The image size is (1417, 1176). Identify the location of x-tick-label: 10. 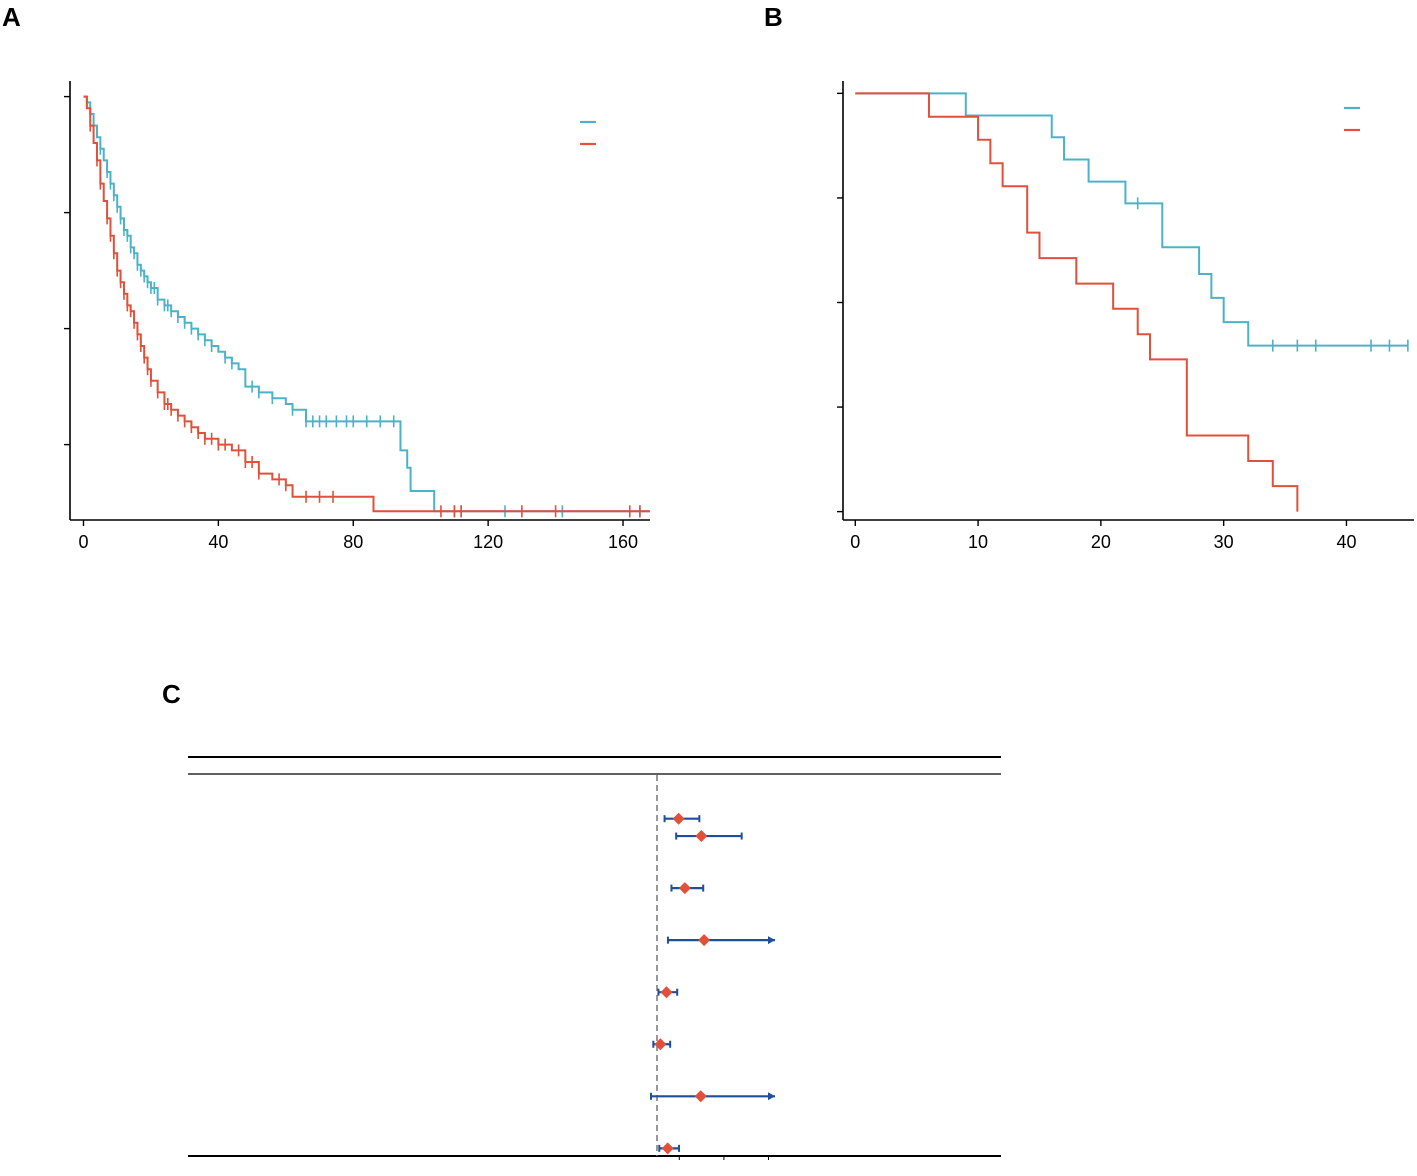
(978, 542).